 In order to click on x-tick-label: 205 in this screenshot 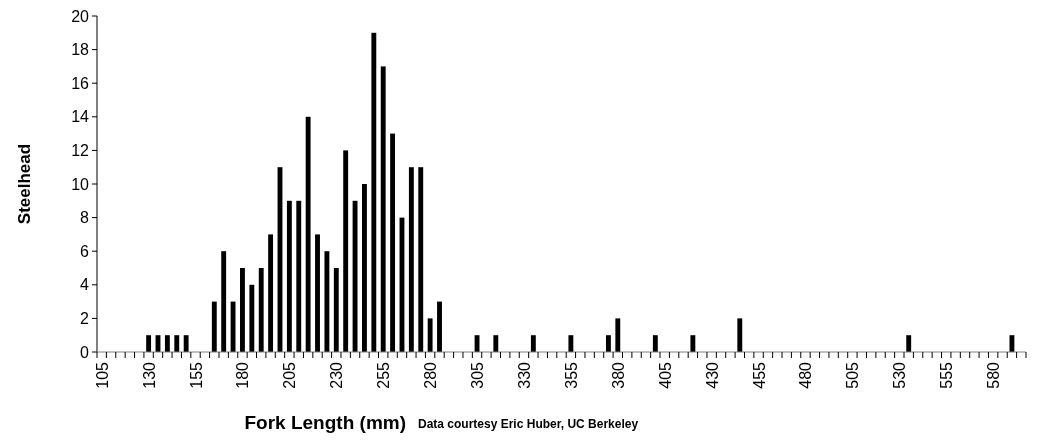, I will do `click(290, 375)`.